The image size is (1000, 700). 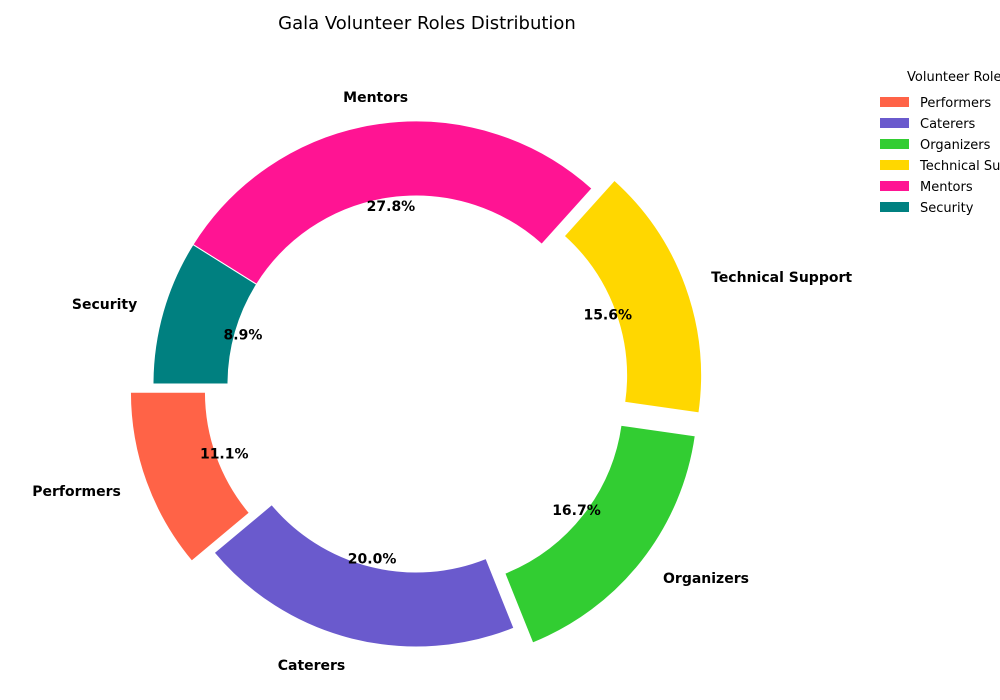 I want to click on percent-label-mentors: 27.8%, so click(x=391, y=207).